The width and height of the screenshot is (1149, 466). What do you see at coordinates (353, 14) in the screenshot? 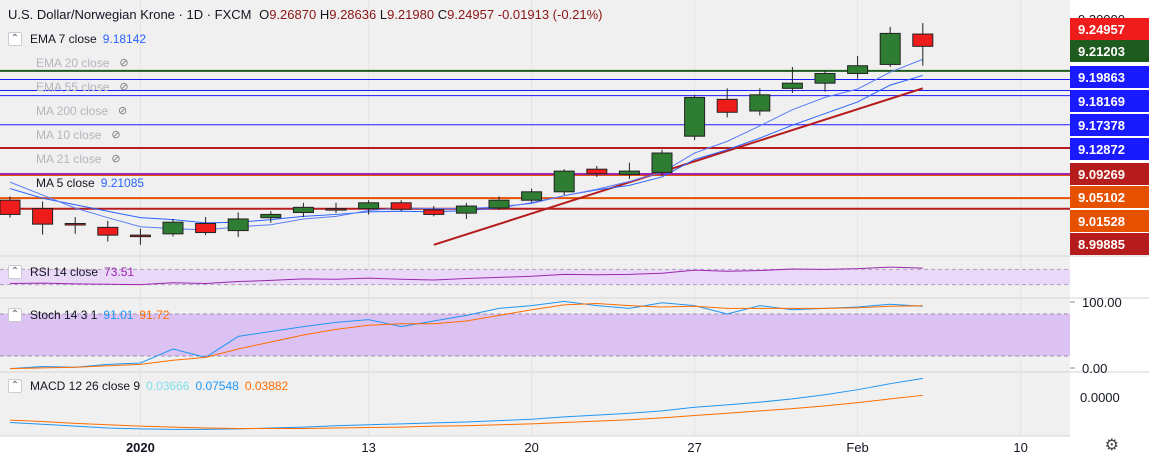
I see `high-value: 9.28636` at bounding box center [353, 14].